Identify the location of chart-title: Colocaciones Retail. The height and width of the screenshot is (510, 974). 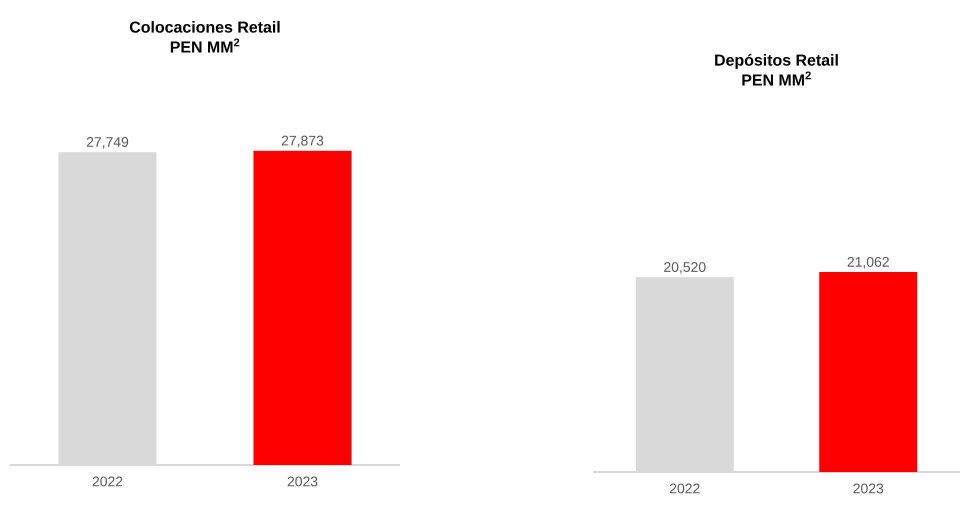
(205, 27).